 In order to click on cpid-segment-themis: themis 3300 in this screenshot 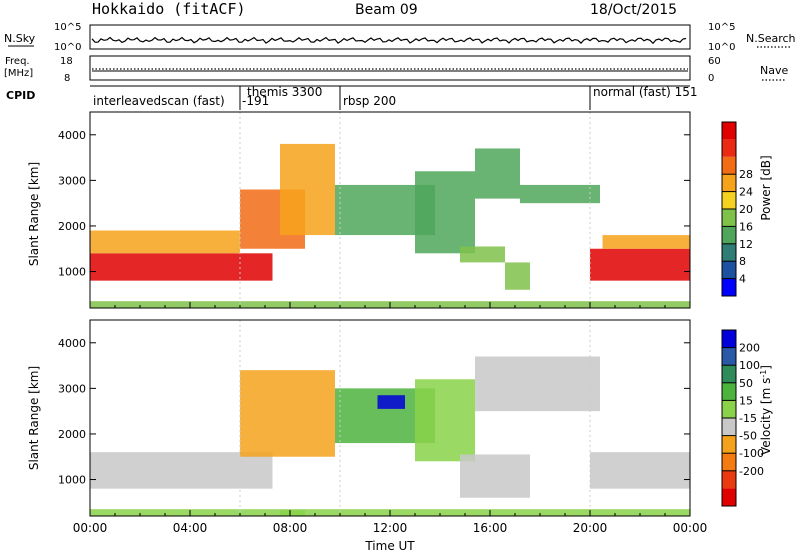, I will do `click(284, 92)`.